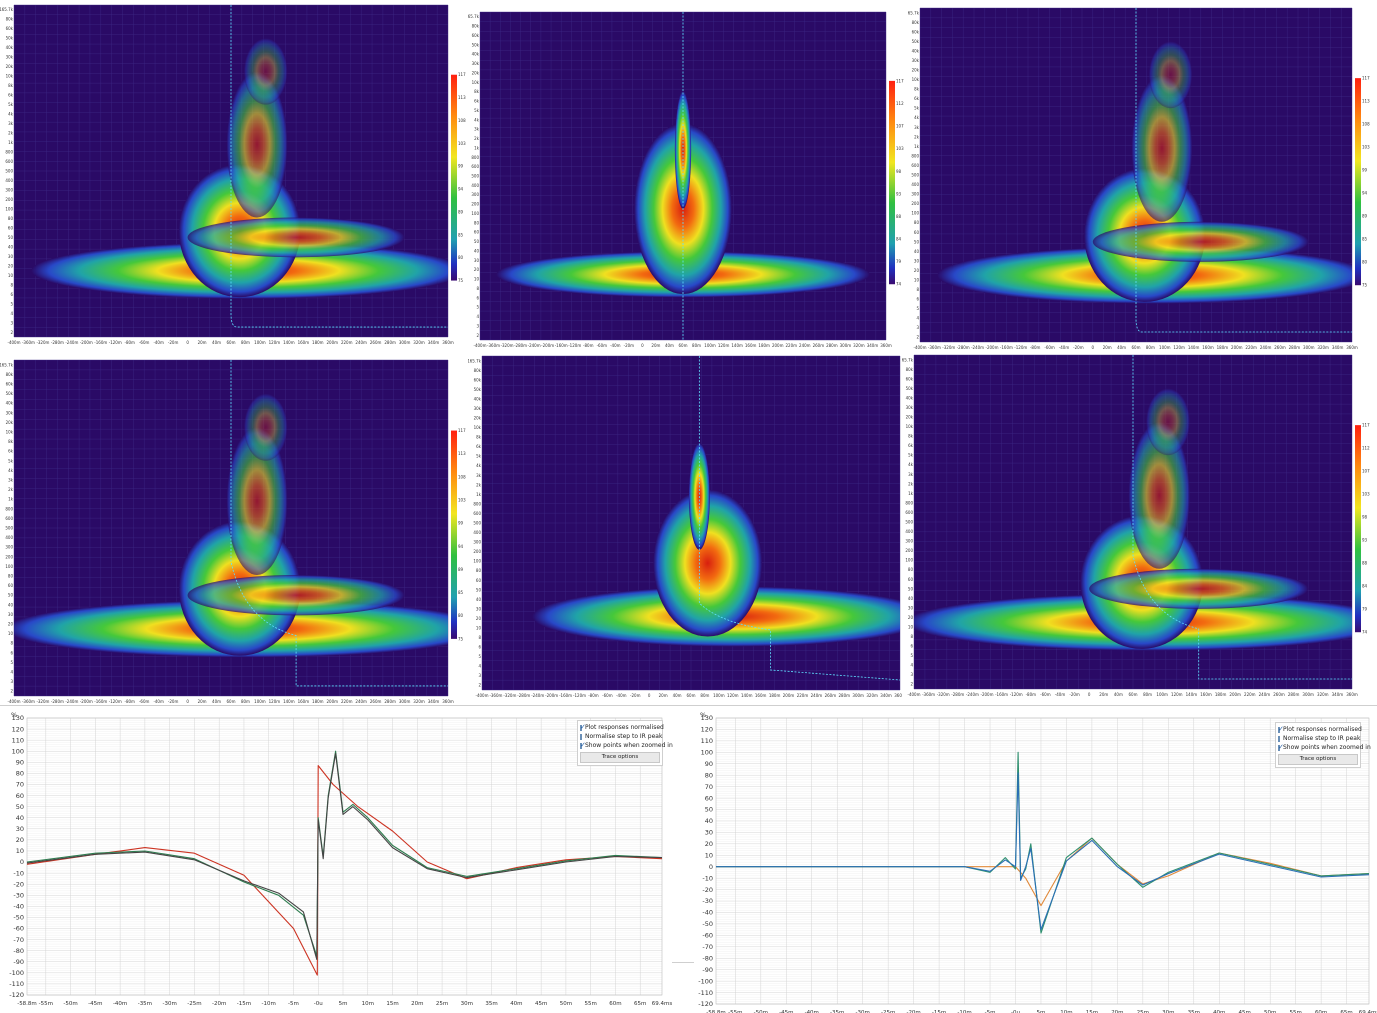  Describe the element at coordinates (219, 1004) in the screenshot. I see `x-tick-label: -20m` at that location.